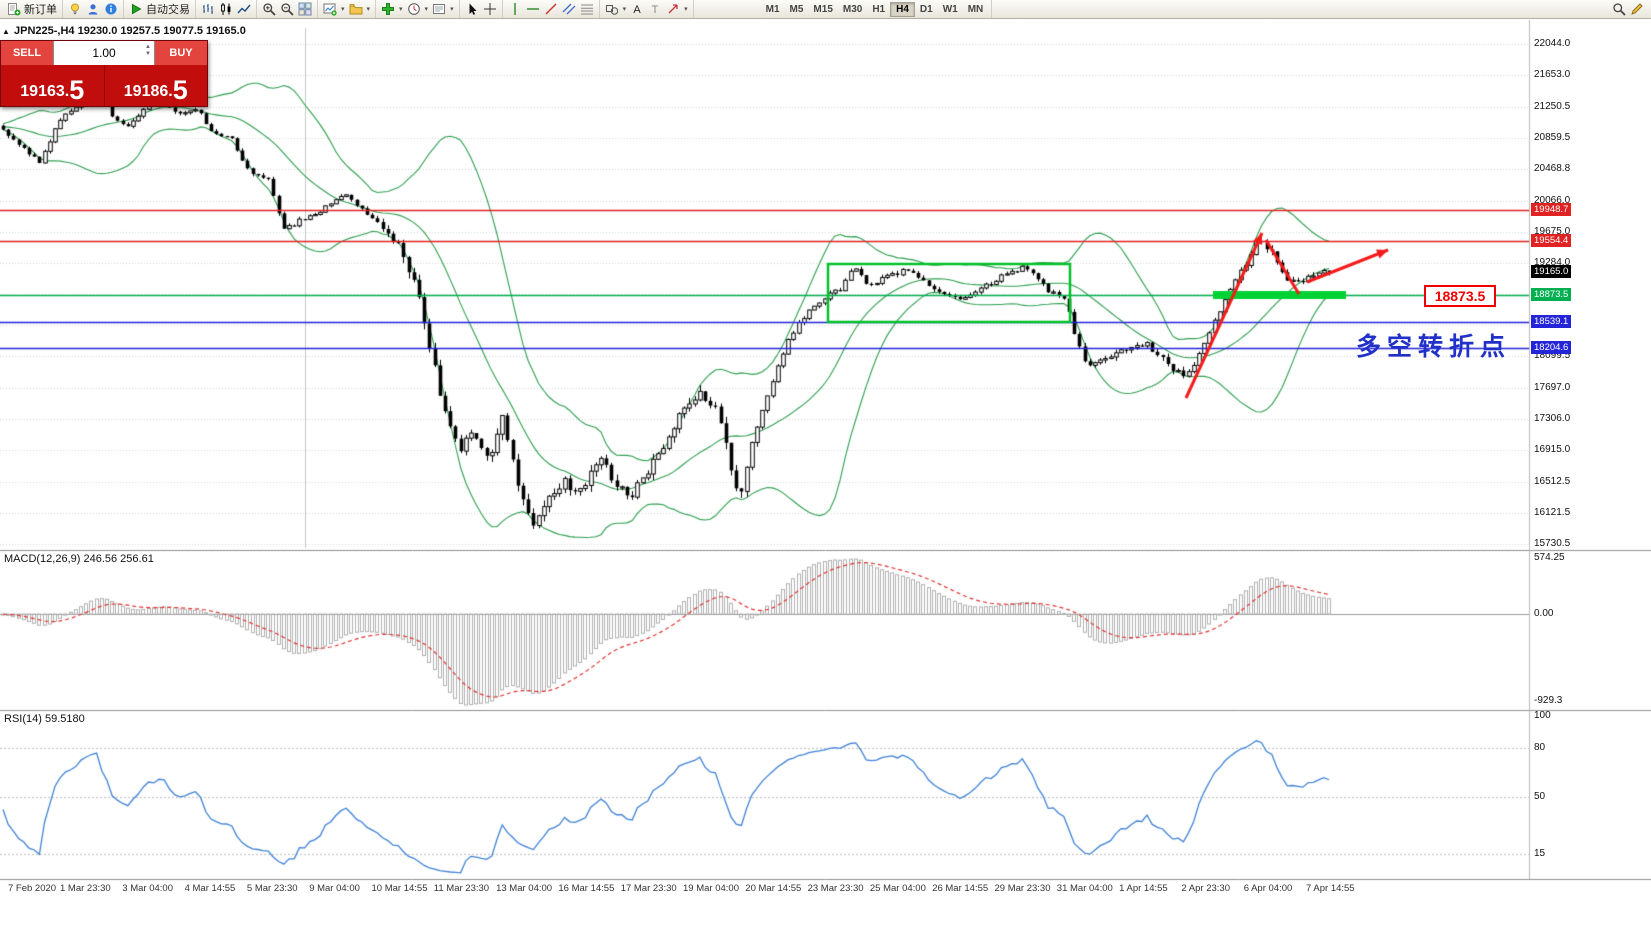  I want to click on periods-button: ▾, so click(418, 9).